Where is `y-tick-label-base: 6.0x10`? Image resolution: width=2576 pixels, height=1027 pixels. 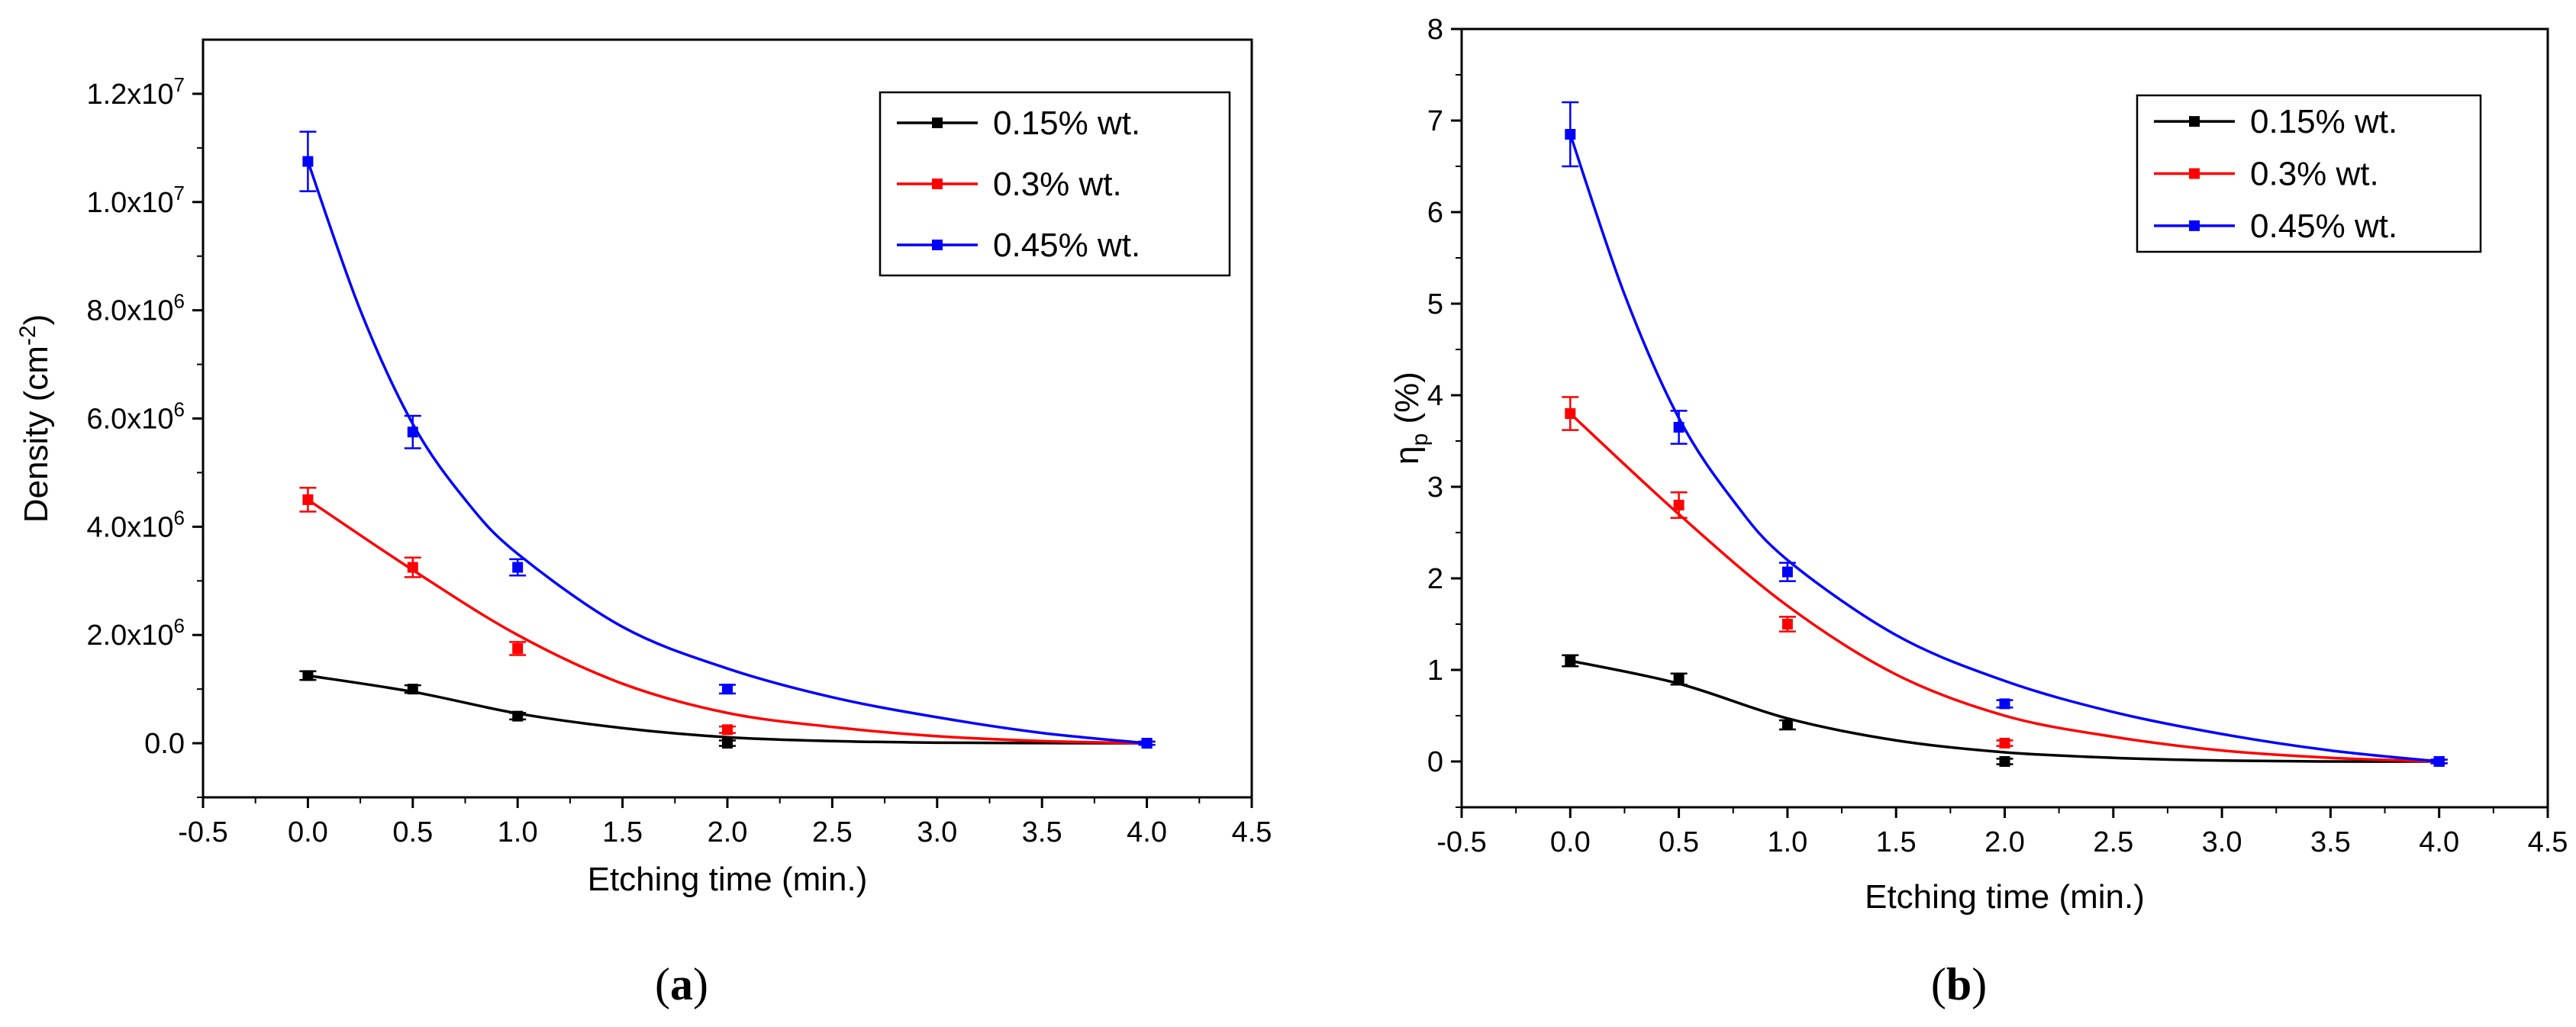
y-tick-label-base: 6.0x10 is located at coordinates (130, 420).